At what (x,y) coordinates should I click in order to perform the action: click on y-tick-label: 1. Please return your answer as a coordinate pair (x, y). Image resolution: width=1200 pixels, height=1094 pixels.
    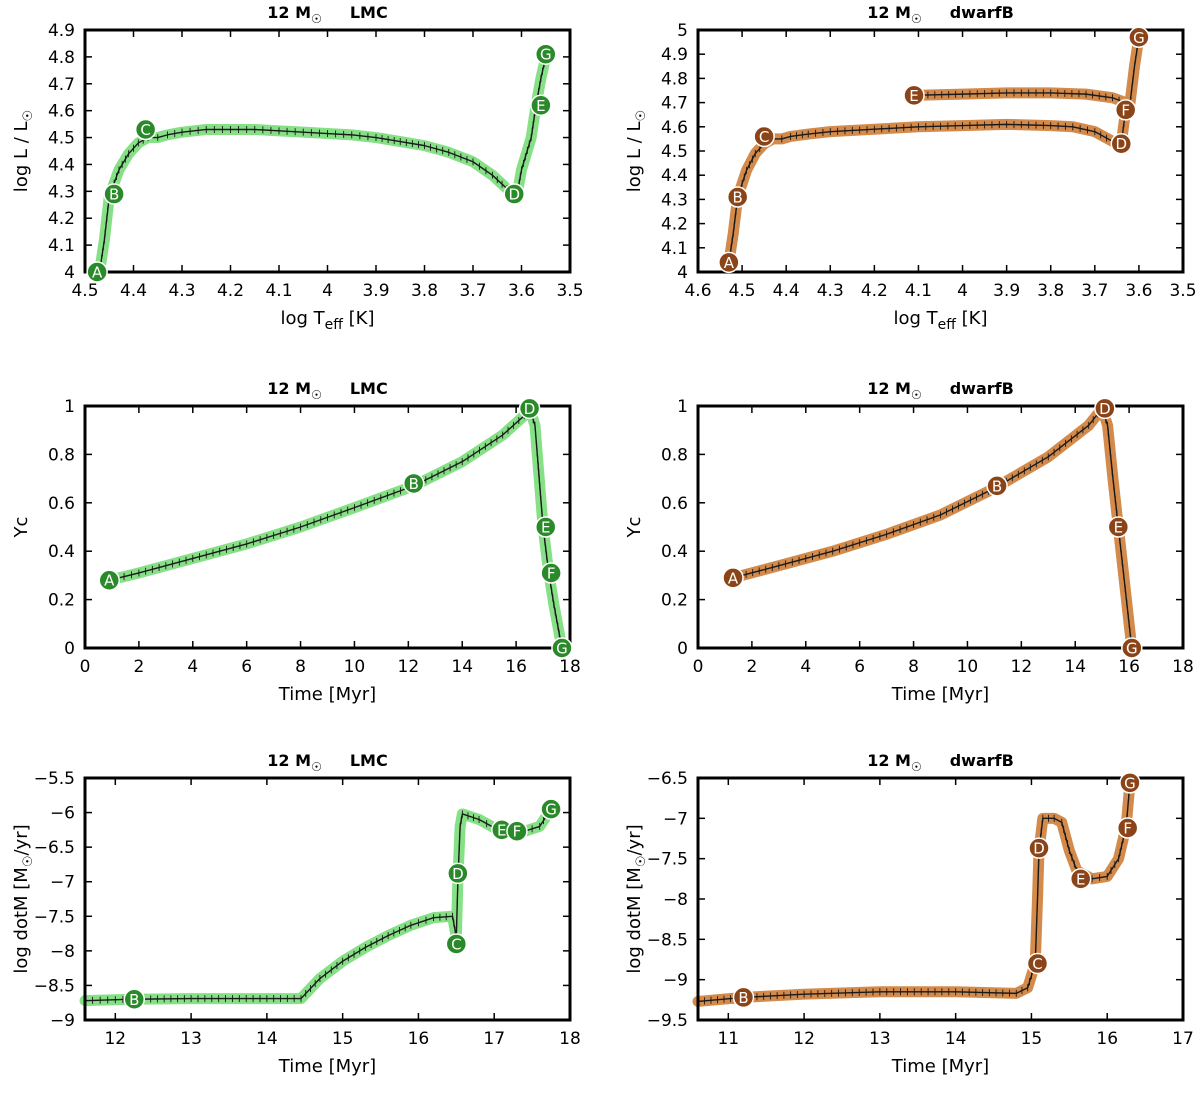
    Looking at the image, I should click on (69, 407).